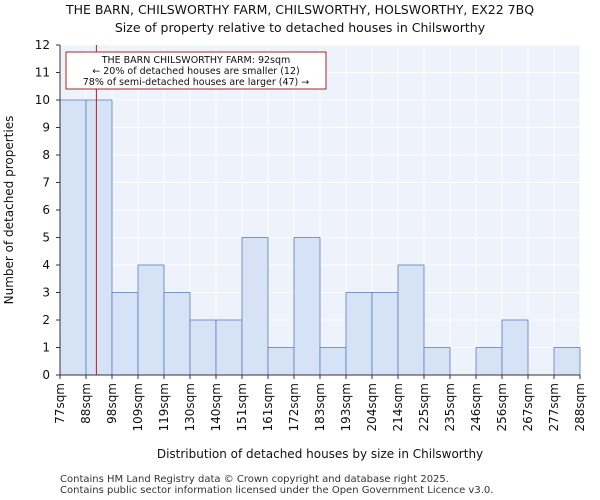  Describe the element at coordinates (190, 407) in the screenshot. I see `x-tick-label: 130sqm` at that location.